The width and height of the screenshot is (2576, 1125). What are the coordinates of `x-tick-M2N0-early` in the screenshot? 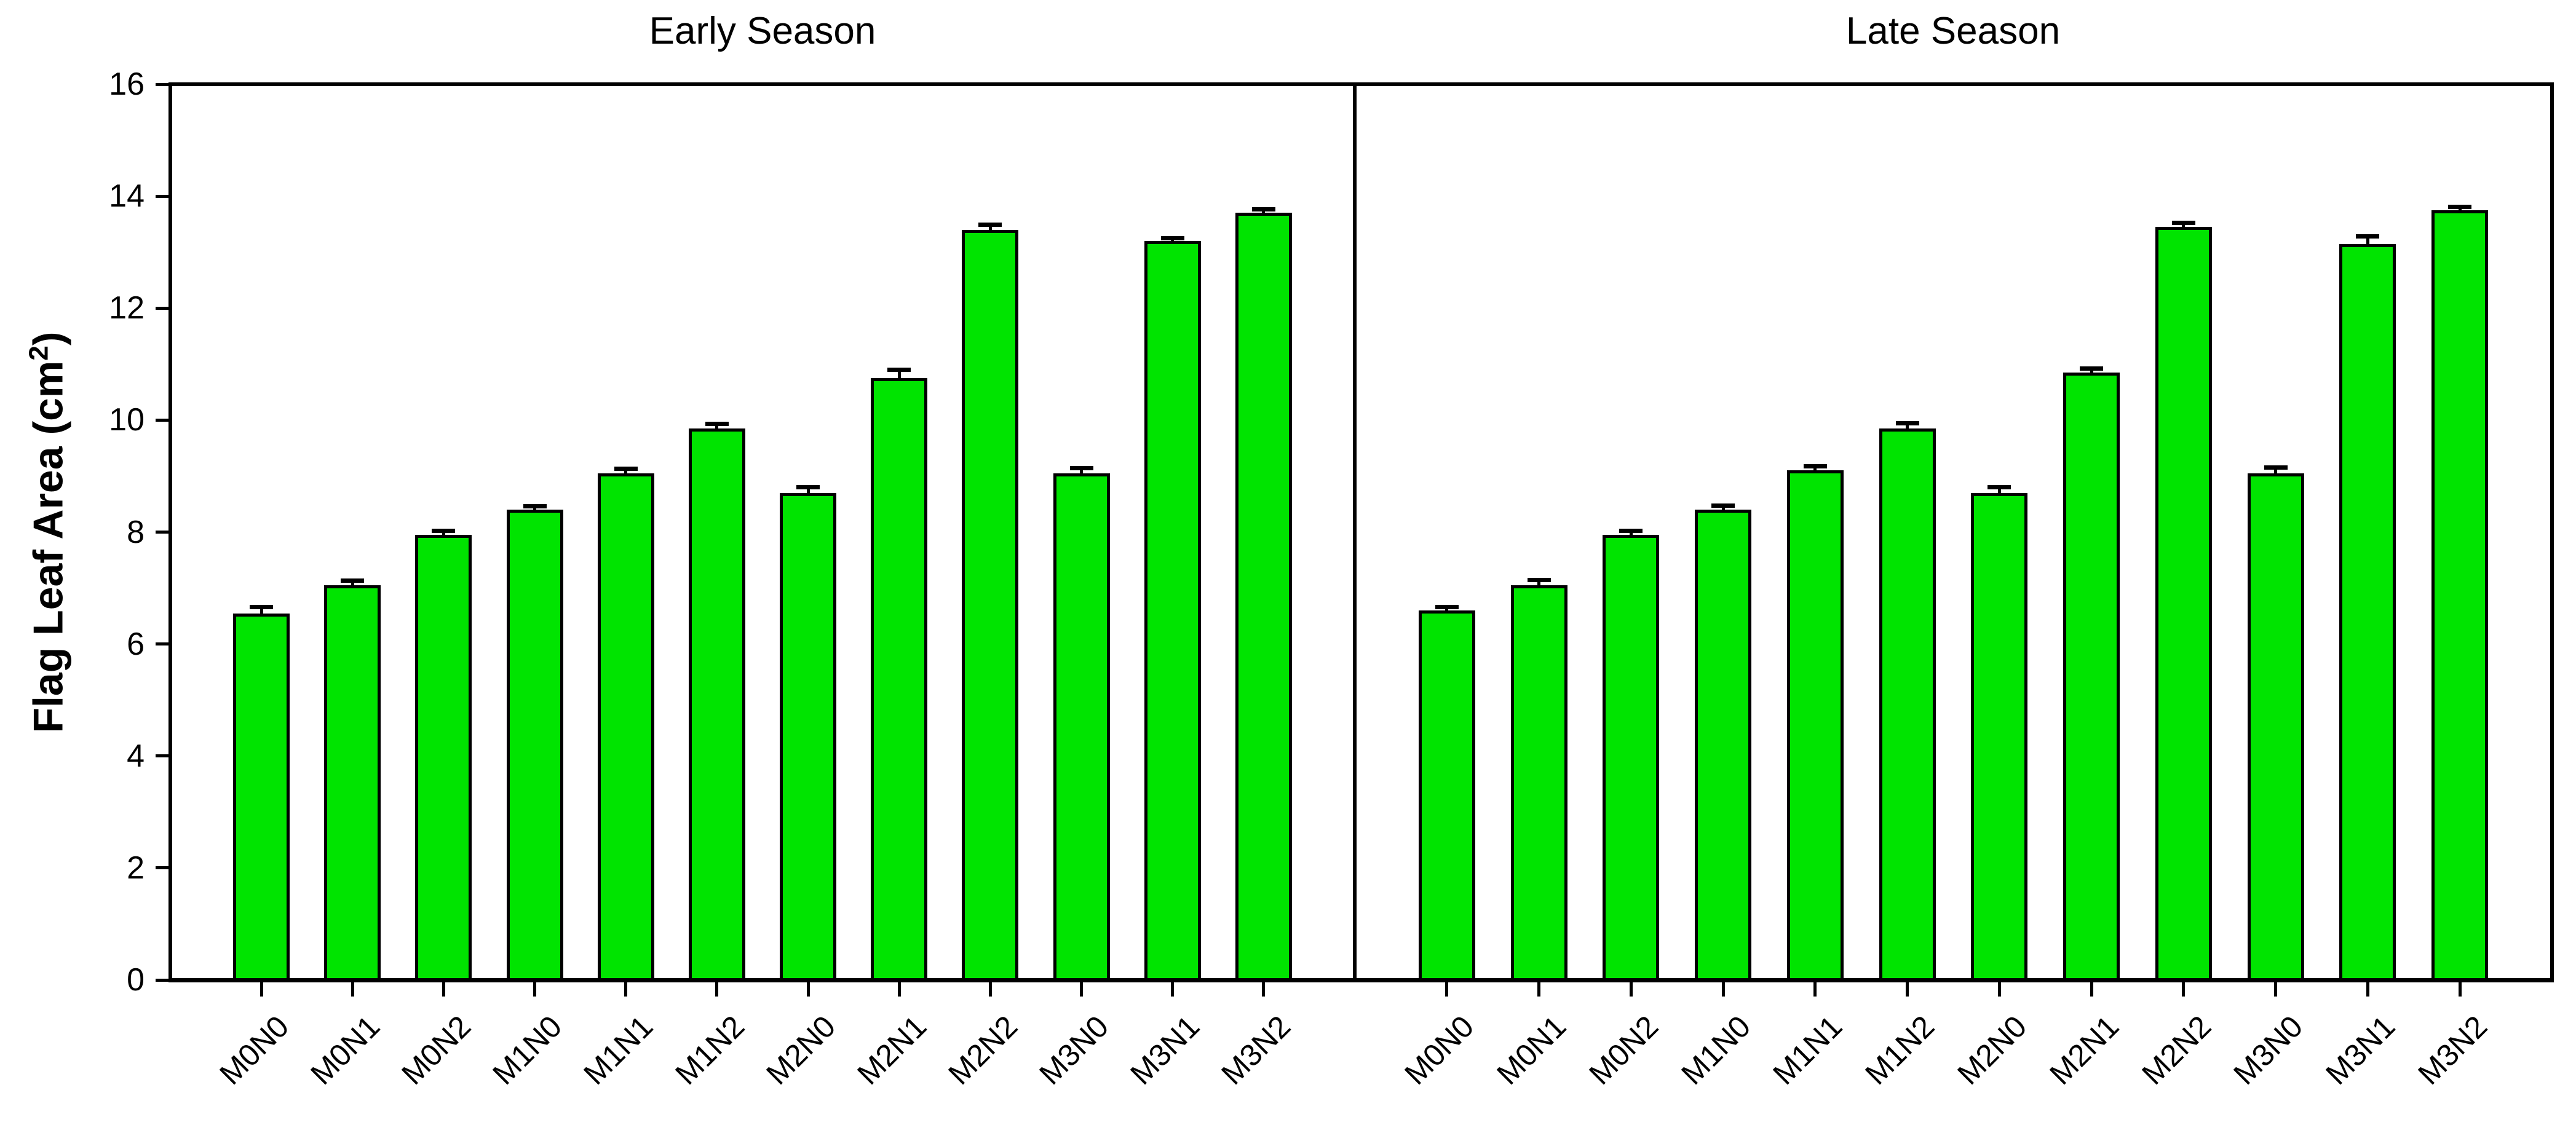 It's located at (808, 990).